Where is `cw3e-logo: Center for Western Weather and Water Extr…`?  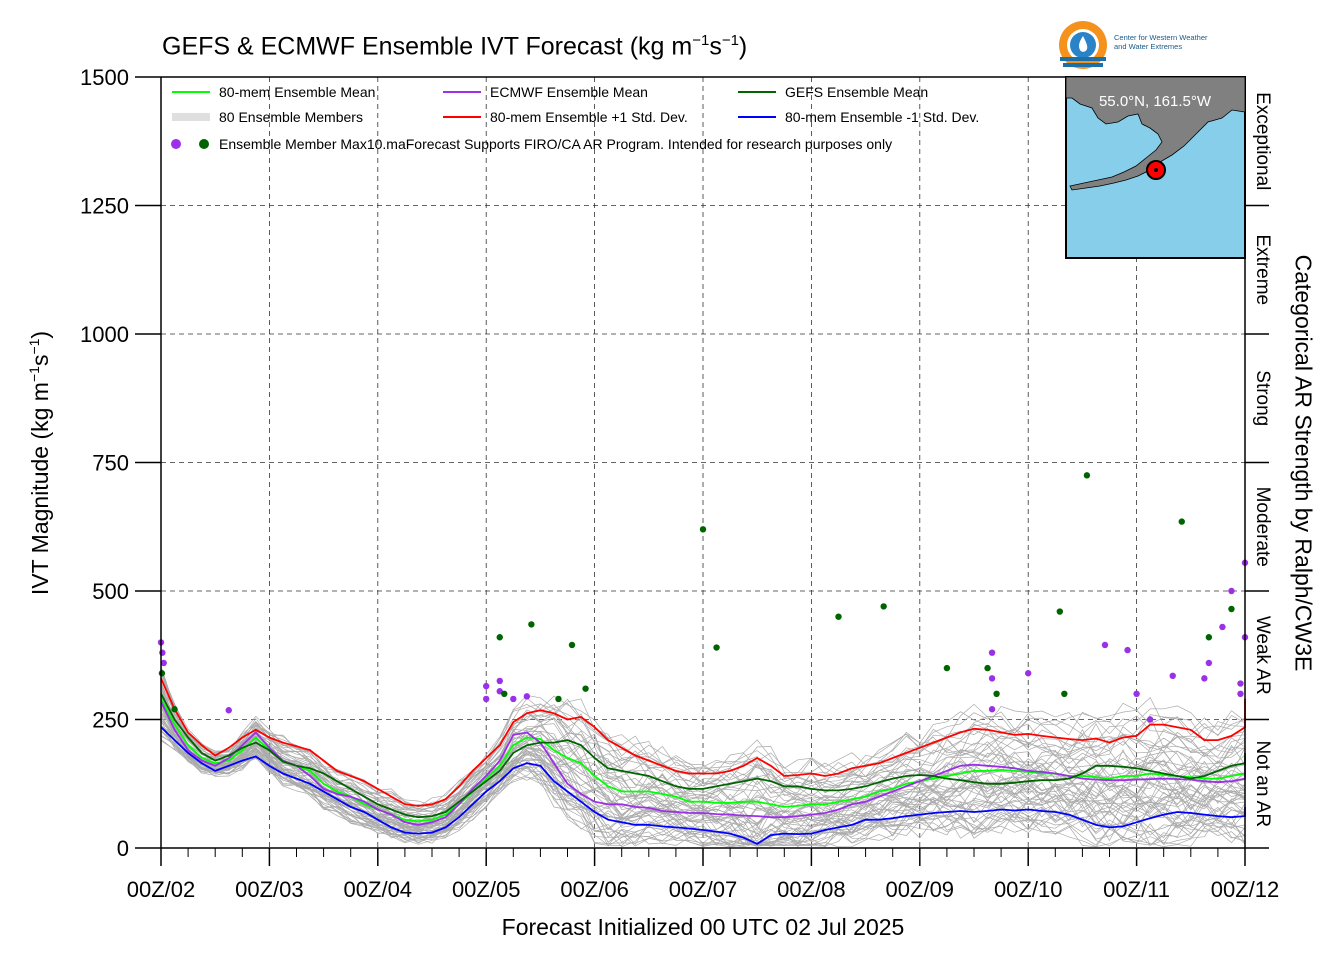 cw3e-logo: Center for Western Weather and Water Extr… is located at coordinates (1153, 46).